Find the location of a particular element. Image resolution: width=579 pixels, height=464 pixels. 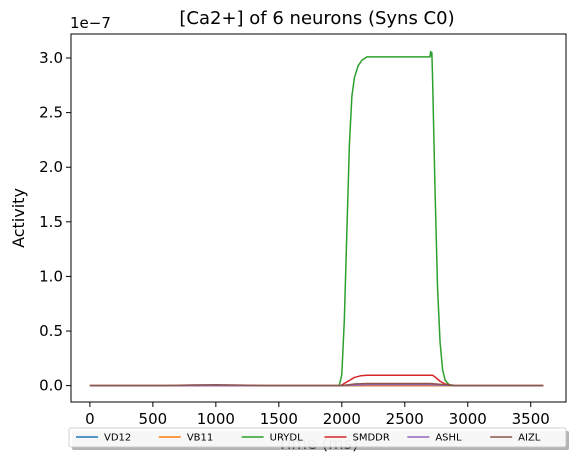

chart-title: [Ca2+] of 6 neurons (Syns C0) is located at coordinates (316, 18).